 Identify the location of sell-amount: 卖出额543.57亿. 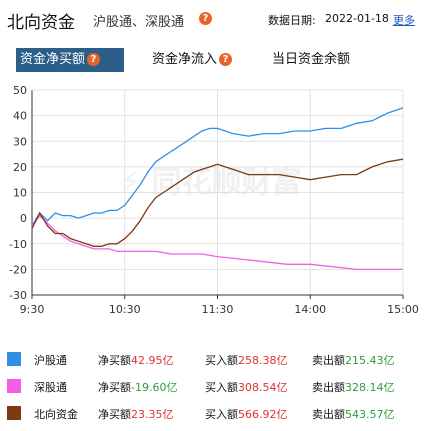
(353, 414).